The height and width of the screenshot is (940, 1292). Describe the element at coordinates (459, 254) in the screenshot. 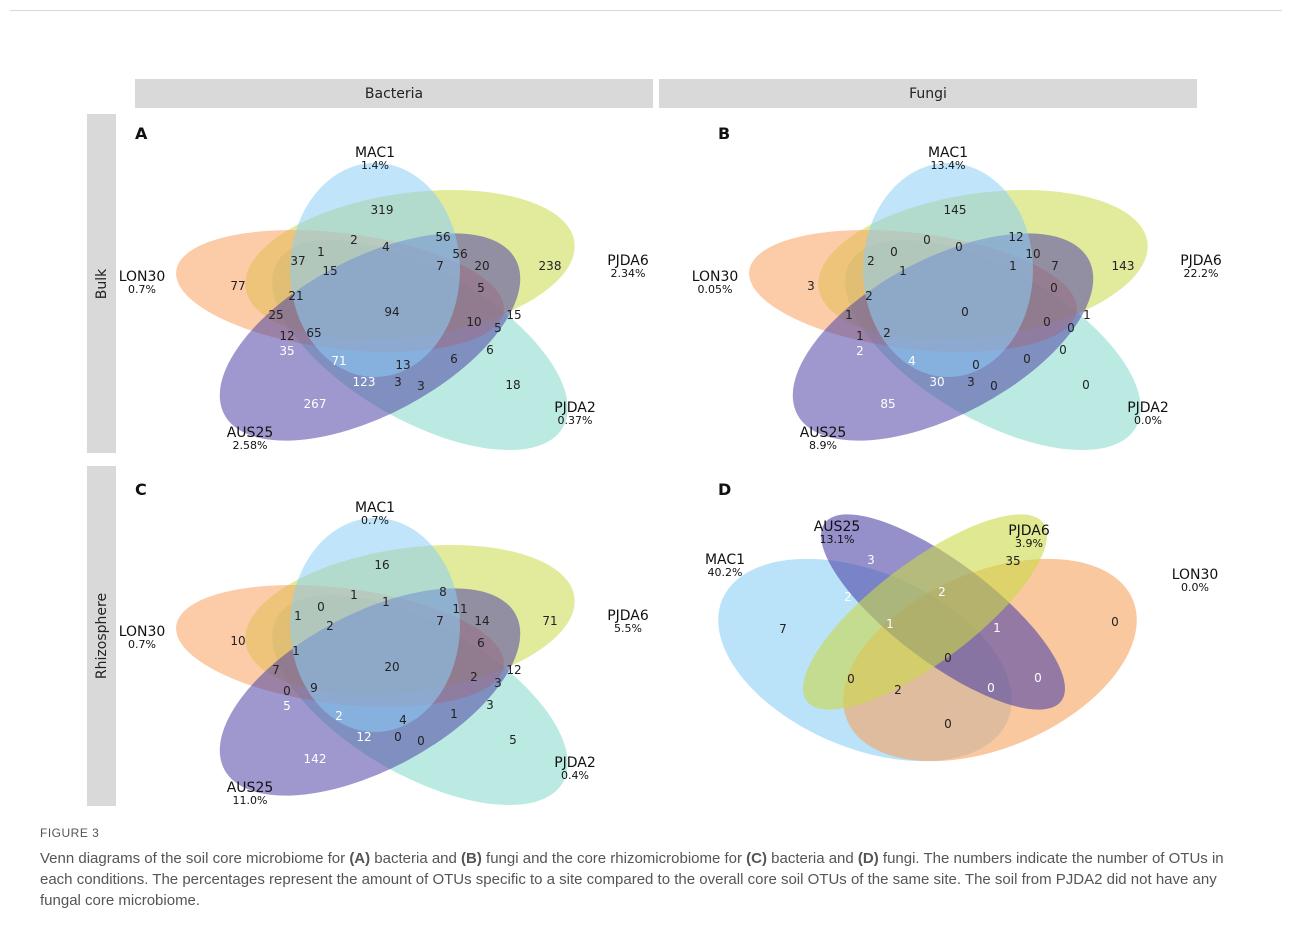

I see `venn-region-count: 56` at that location.